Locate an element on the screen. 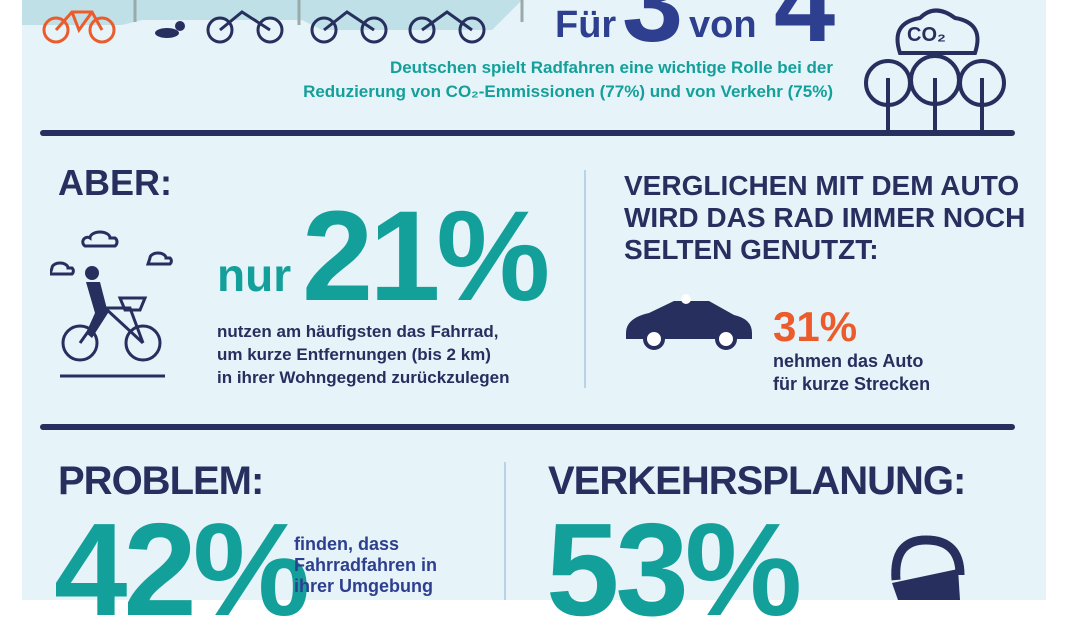 The image size is (1068, 643). von-label: von is located at coordinates (723, 25).